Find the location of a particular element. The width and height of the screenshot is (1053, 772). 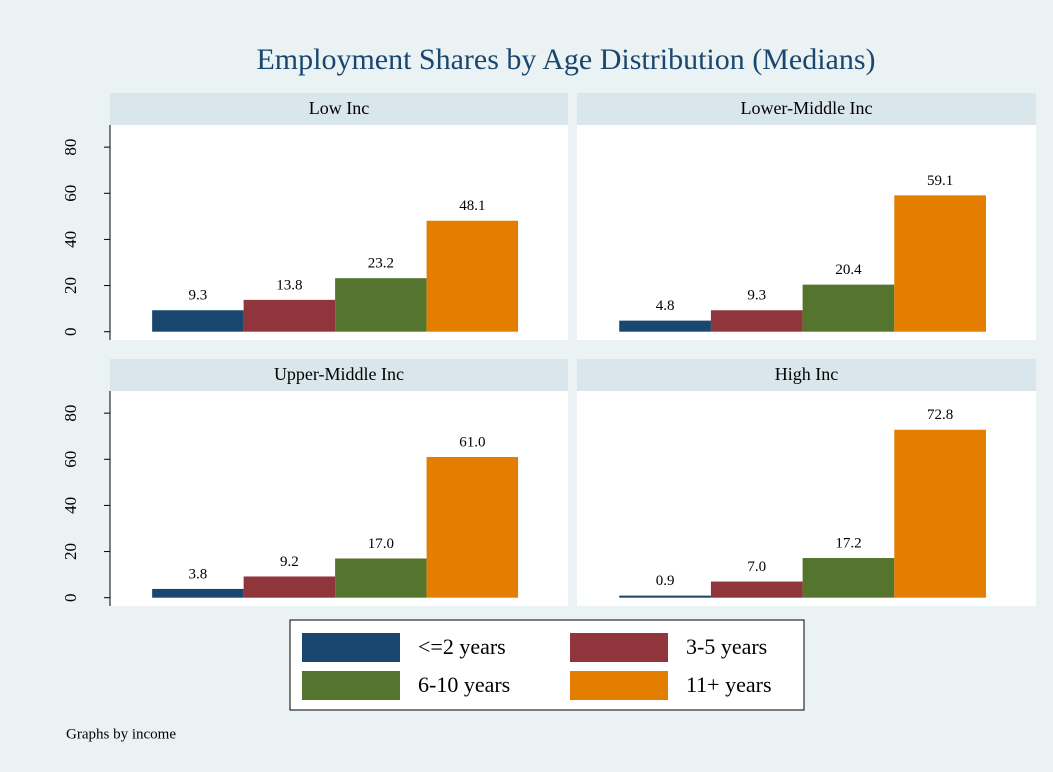

value-label: 17.0 is located at coordinates (381, 544).